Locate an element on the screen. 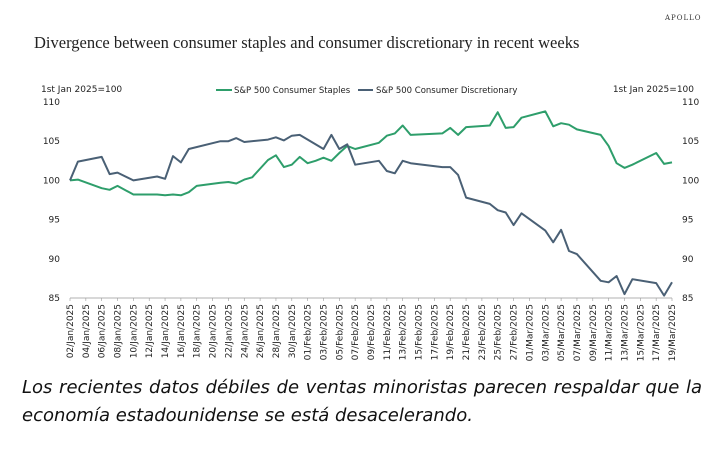 Image resolution: width=716 pixels, height=463 pixels. y-ticks-right: 85 90 95 100 105 110 is located at coordinates (690, 201).